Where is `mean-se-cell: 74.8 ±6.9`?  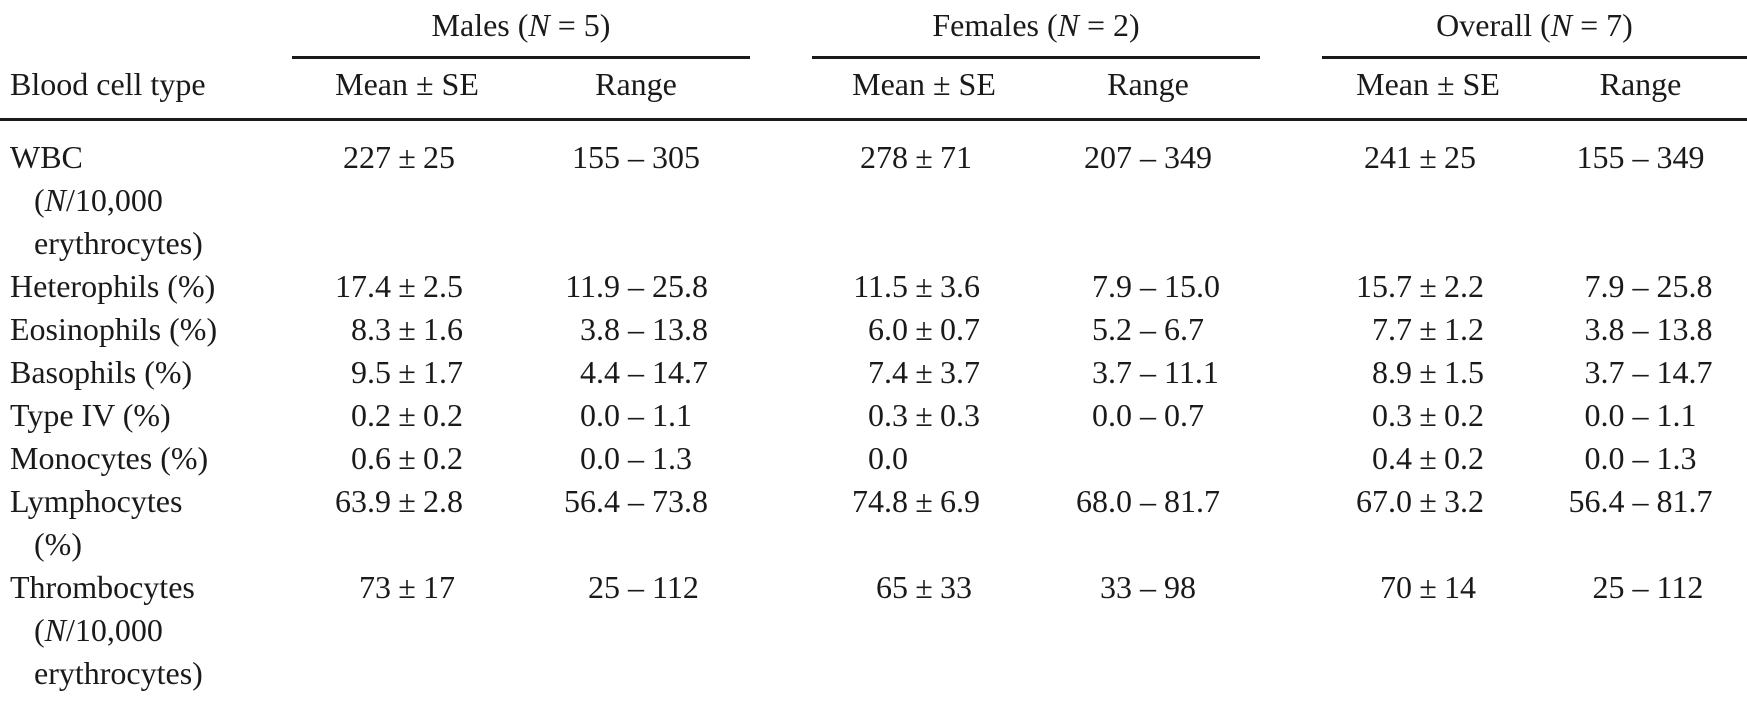 mean-se-cell: 74.8 ±6.9 is located at coordinates (916, 500).